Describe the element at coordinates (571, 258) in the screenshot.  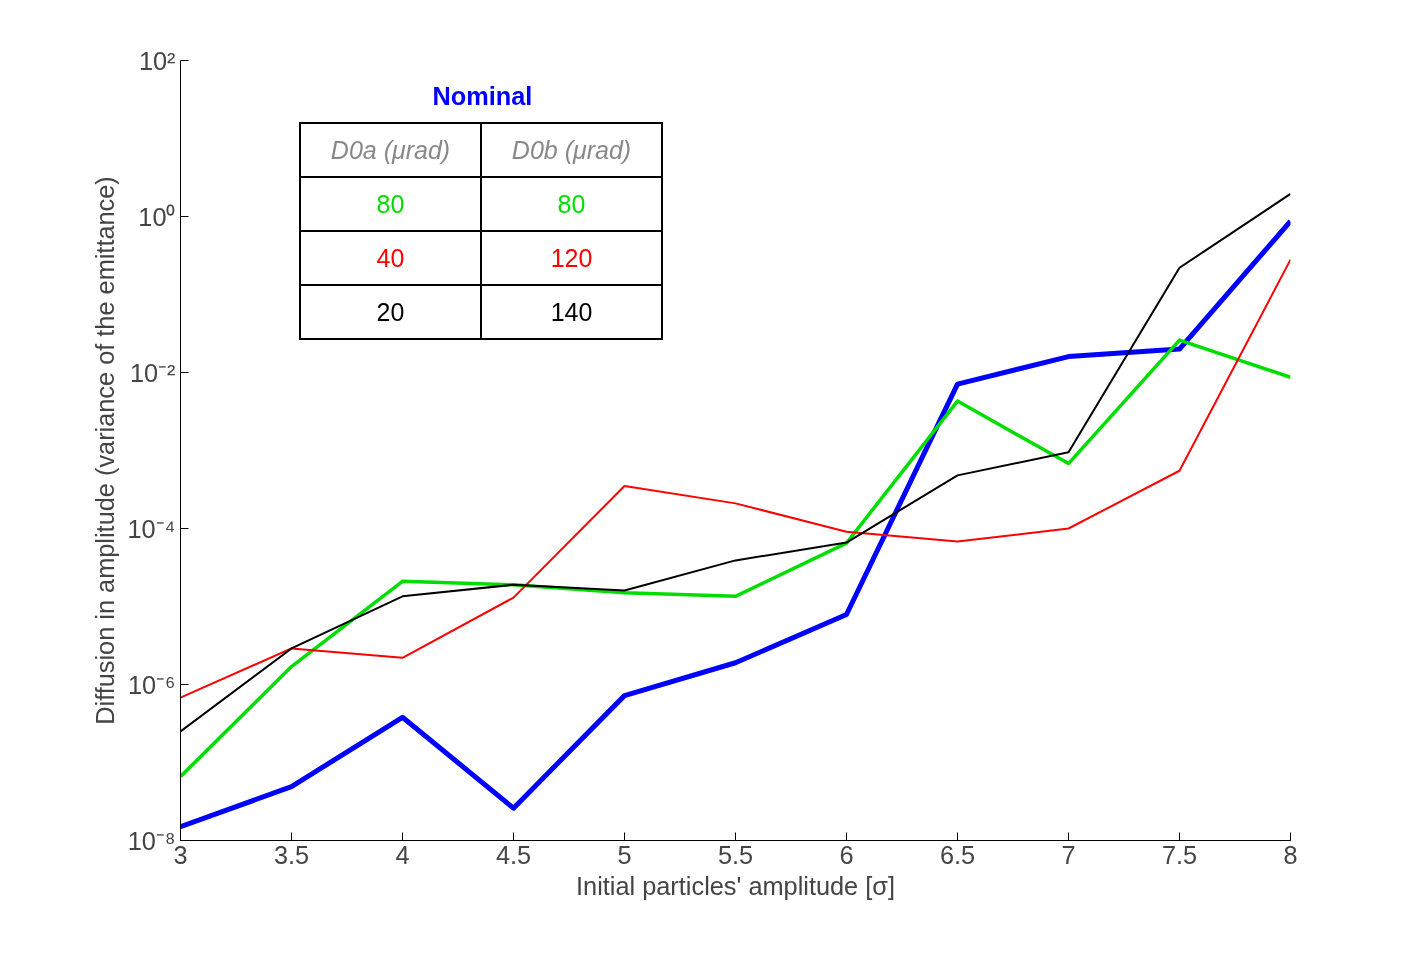
I see `annotation: 120` at that location.